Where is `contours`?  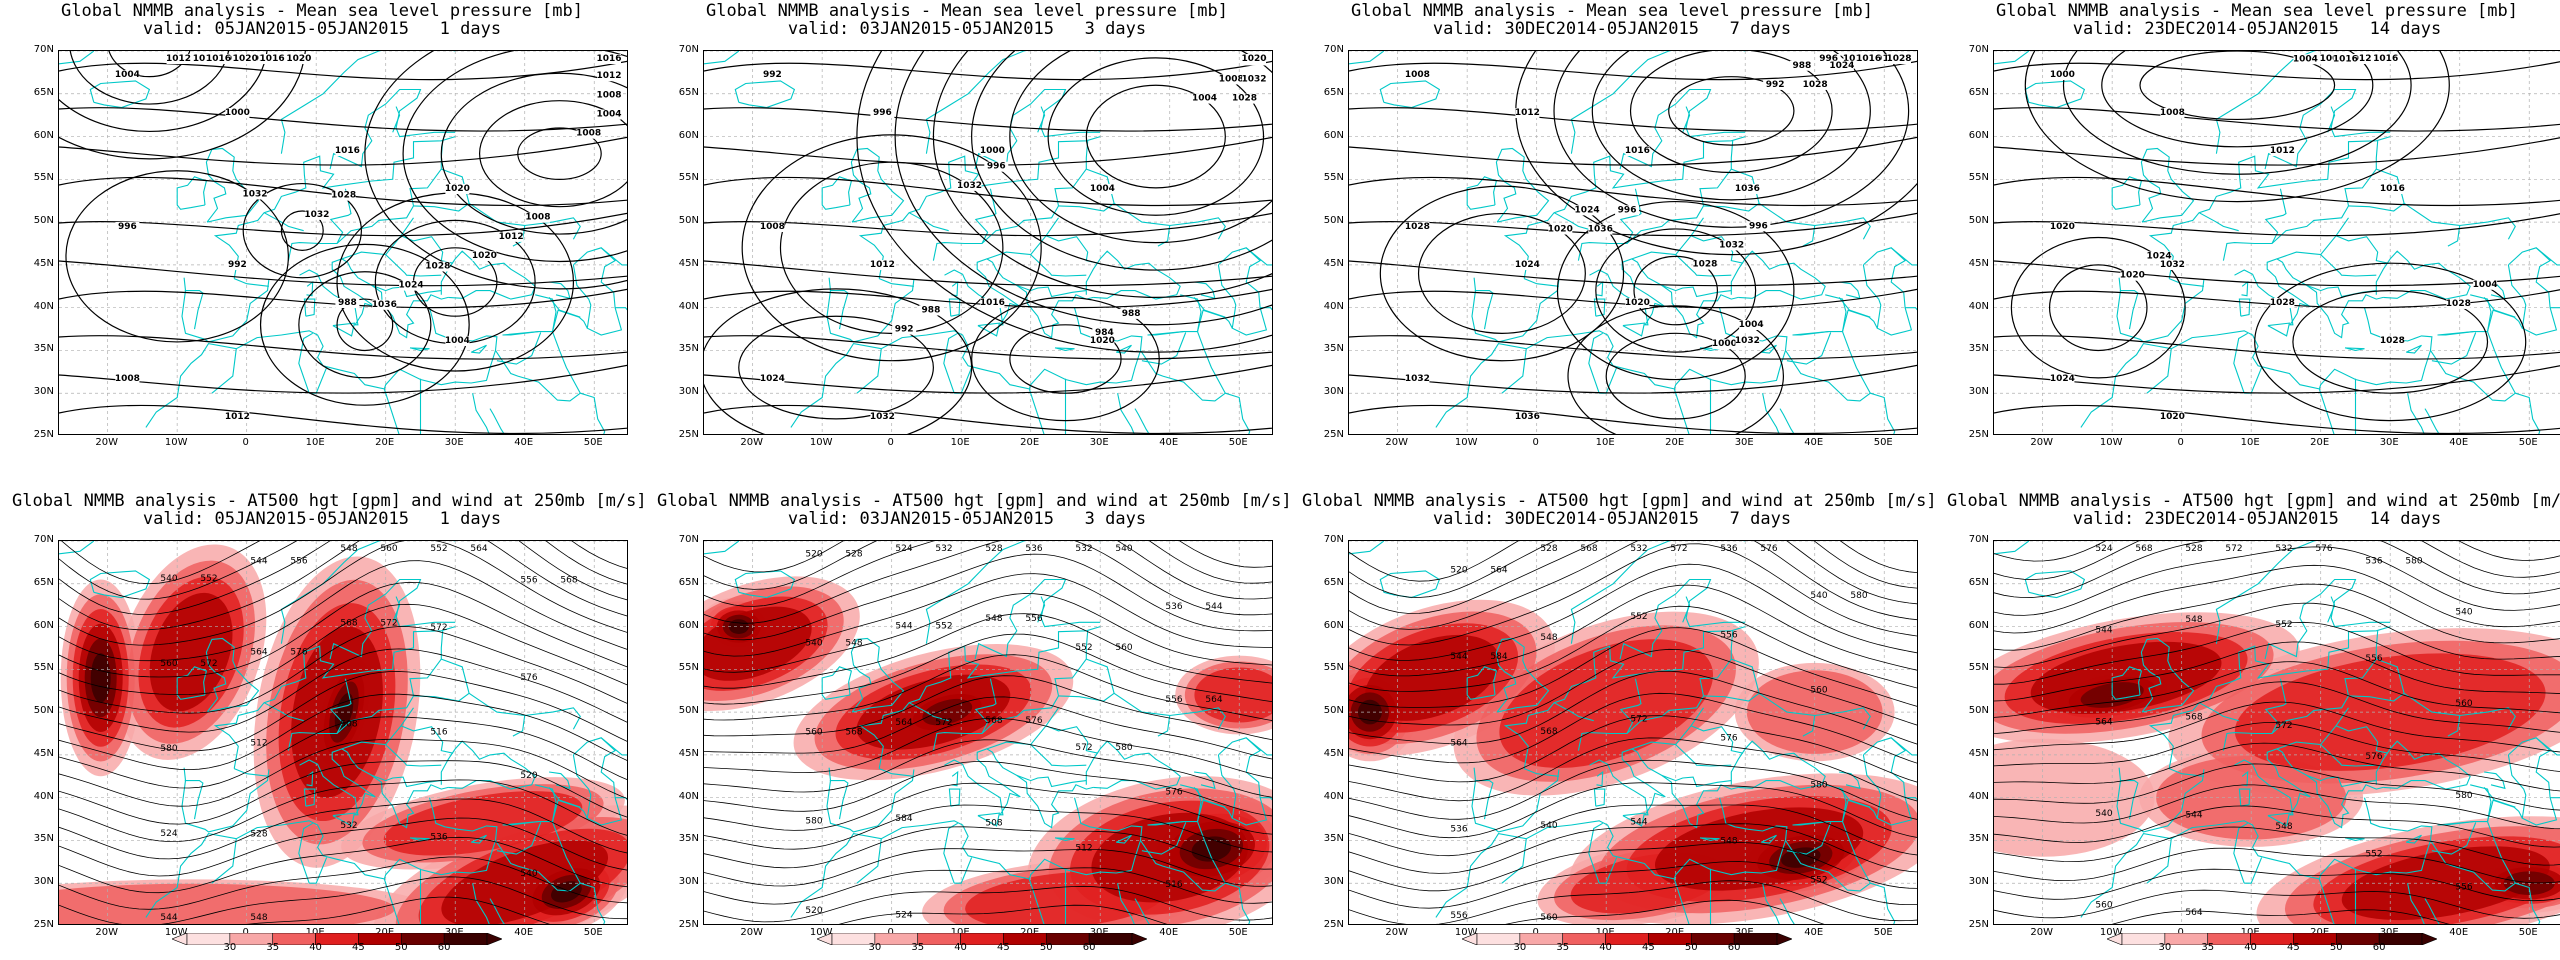
contours is located at coordinates (988, 732).